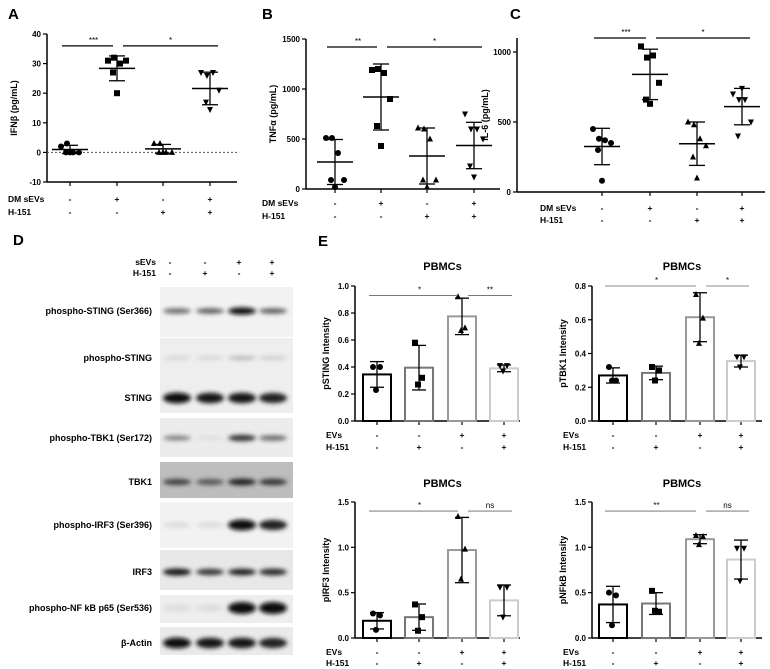 This screenshot has width=770, height=669. What do you see at coordinates (136, 643) in the screenshot?
I see `blot-row-label: β-Actin` at bounding box center [136, 643].